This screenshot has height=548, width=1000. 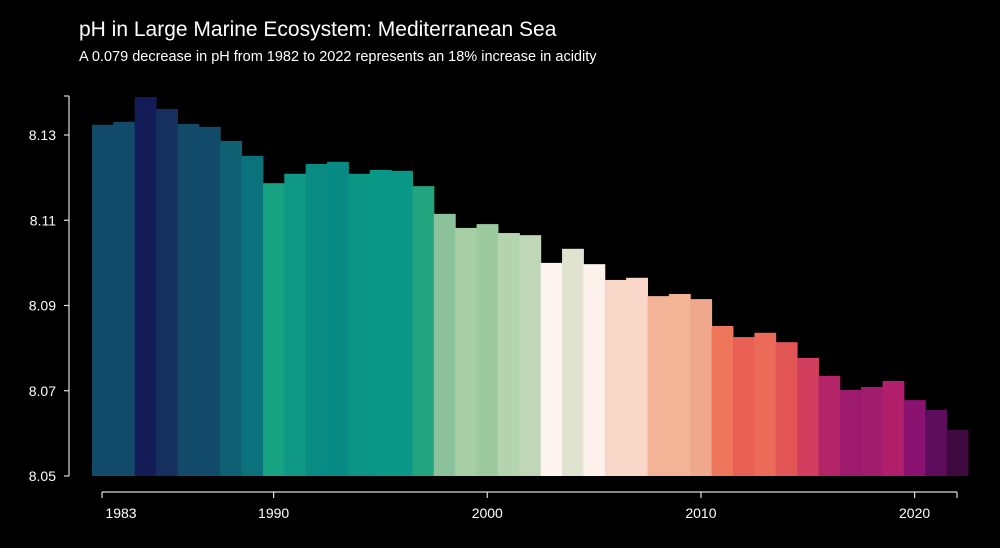 I want to click on bar-2016, so click(x=829, y=425).